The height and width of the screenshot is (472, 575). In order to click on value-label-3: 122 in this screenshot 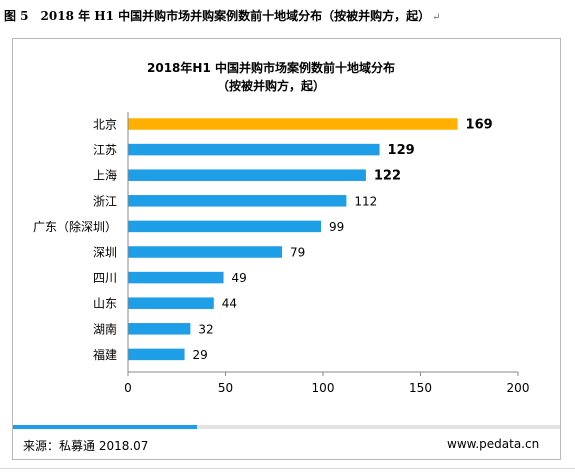, I will do `click(387, 176)`.